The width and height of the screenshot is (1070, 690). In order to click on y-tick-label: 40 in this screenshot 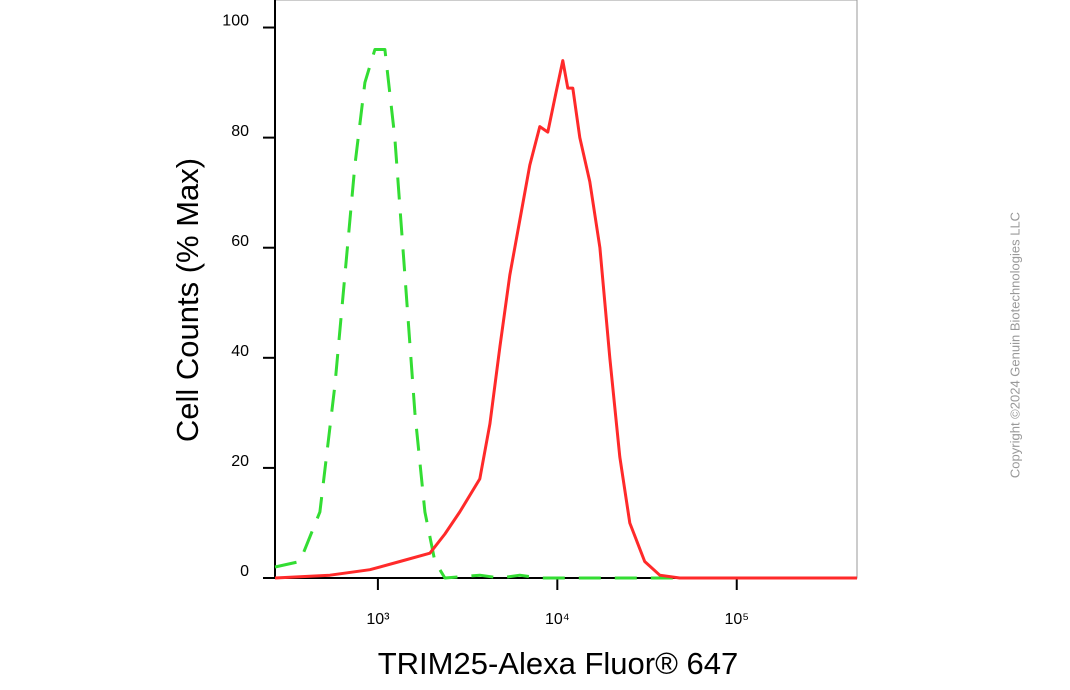, I will do `click(240, 351)`.